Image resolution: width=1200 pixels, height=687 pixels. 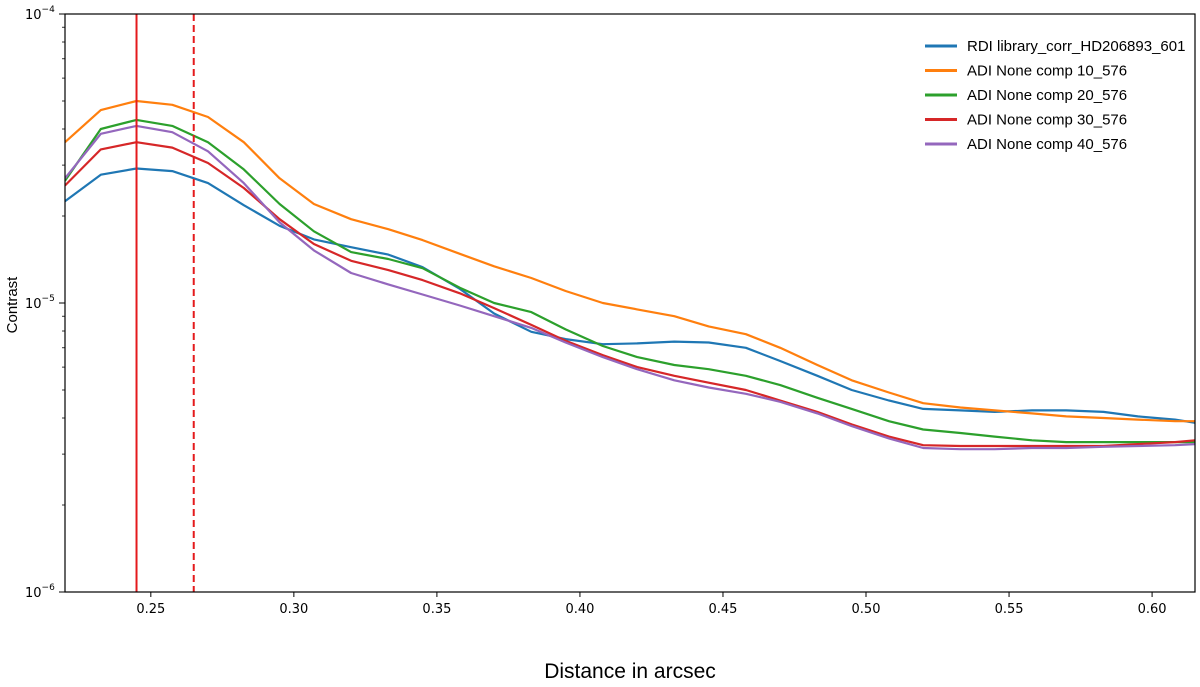 What do you see at coordinates (1047, 95) in the screenshot?
I see `legend-label: ADI None comp 20_576` at bounding box center [1047, 95].